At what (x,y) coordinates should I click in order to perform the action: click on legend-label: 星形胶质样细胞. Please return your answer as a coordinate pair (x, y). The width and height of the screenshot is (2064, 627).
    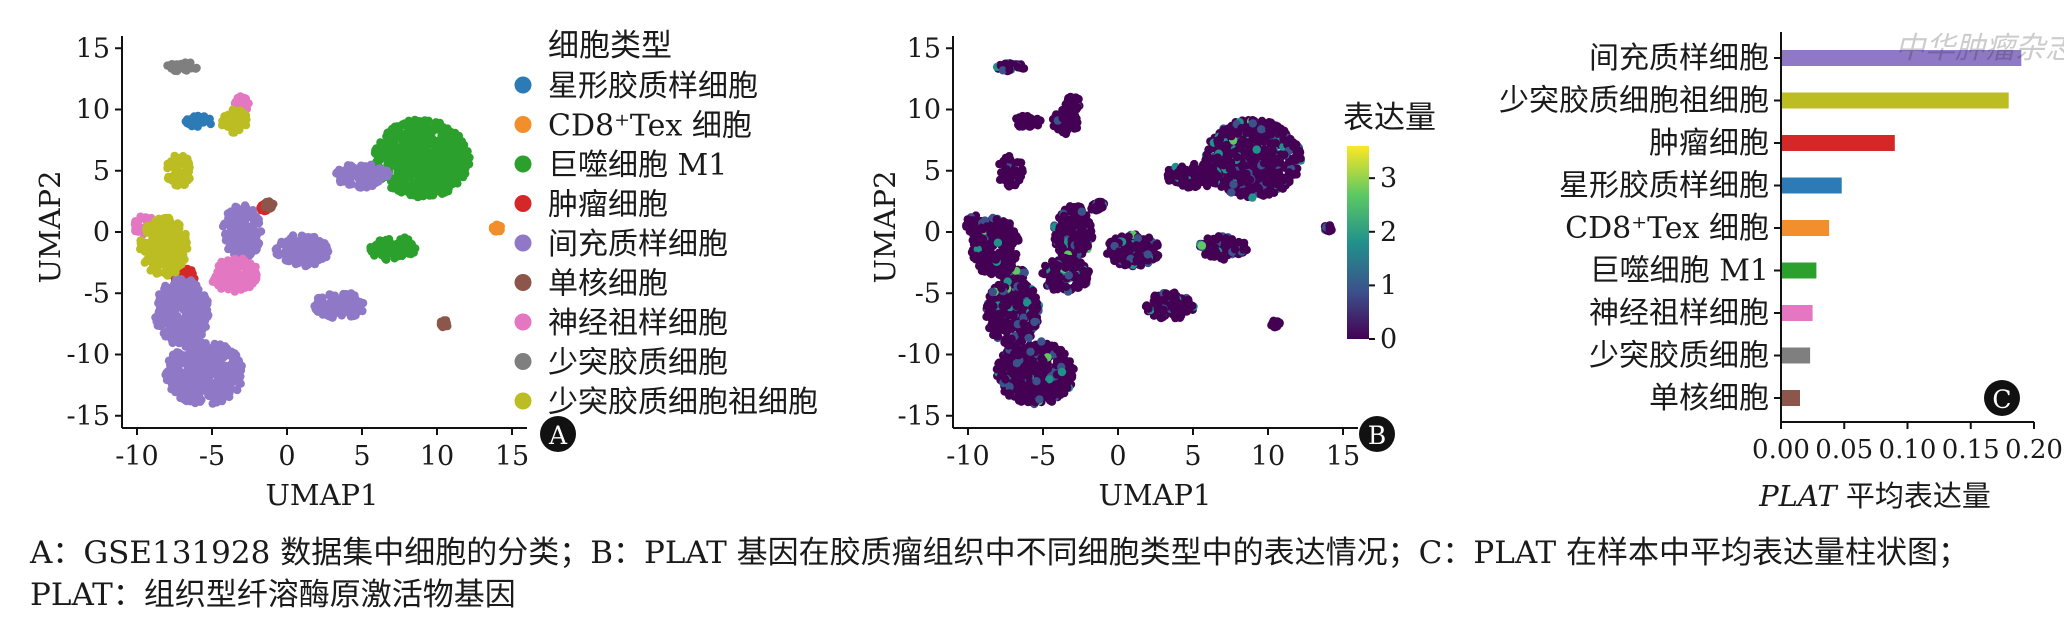
    Looking at the image, I should click on (653, 86).